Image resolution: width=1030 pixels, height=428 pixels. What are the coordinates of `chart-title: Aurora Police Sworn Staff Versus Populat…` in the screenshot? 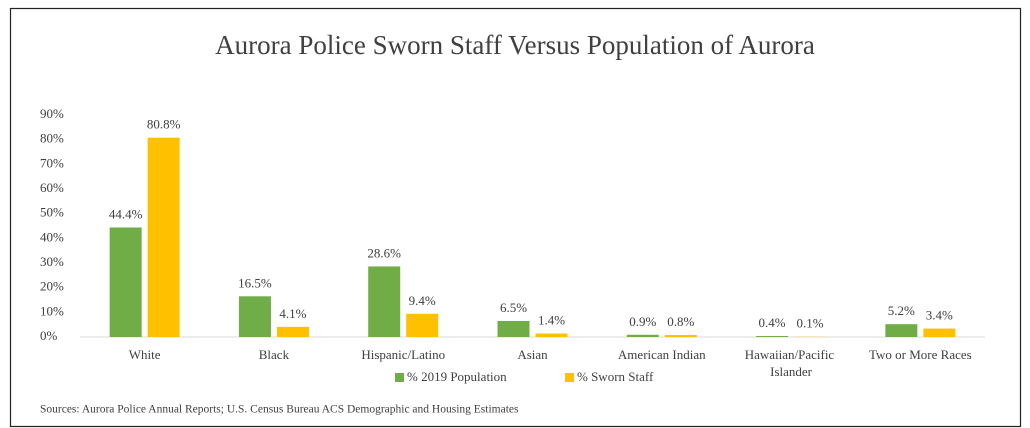 It's located at (515, 45).